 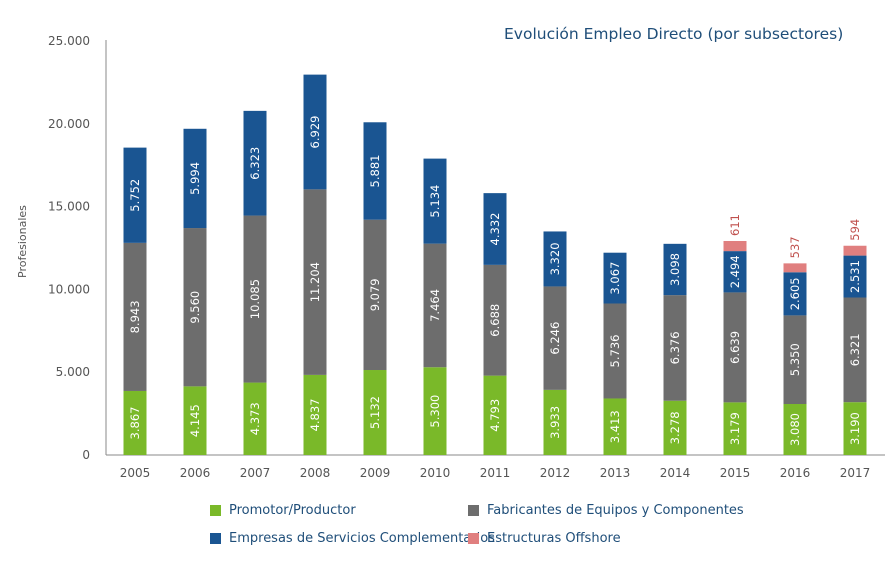 I want to click on x-tick-label: 2015, so click(x=735, y=473).